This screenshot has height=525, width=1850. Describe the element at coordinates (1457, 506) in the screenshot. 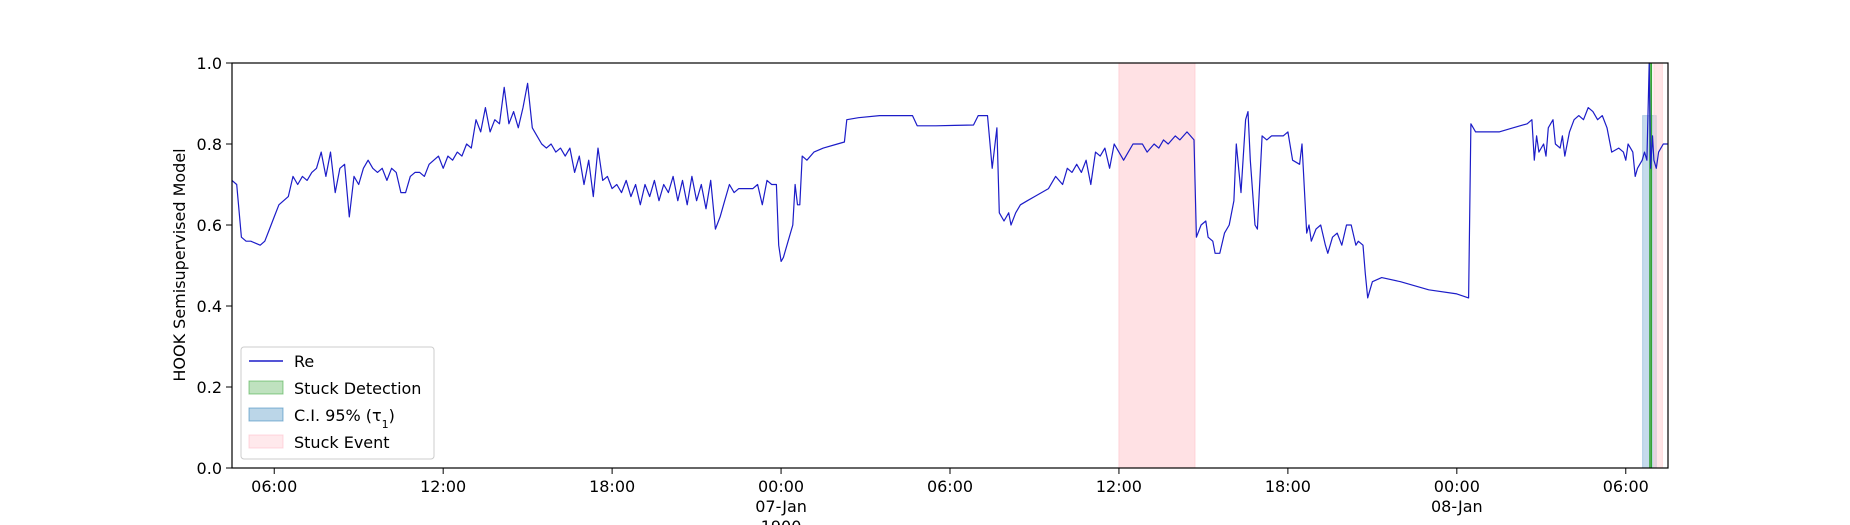

I see `x-tick-sublabel-7: 08-Jan` at that location.